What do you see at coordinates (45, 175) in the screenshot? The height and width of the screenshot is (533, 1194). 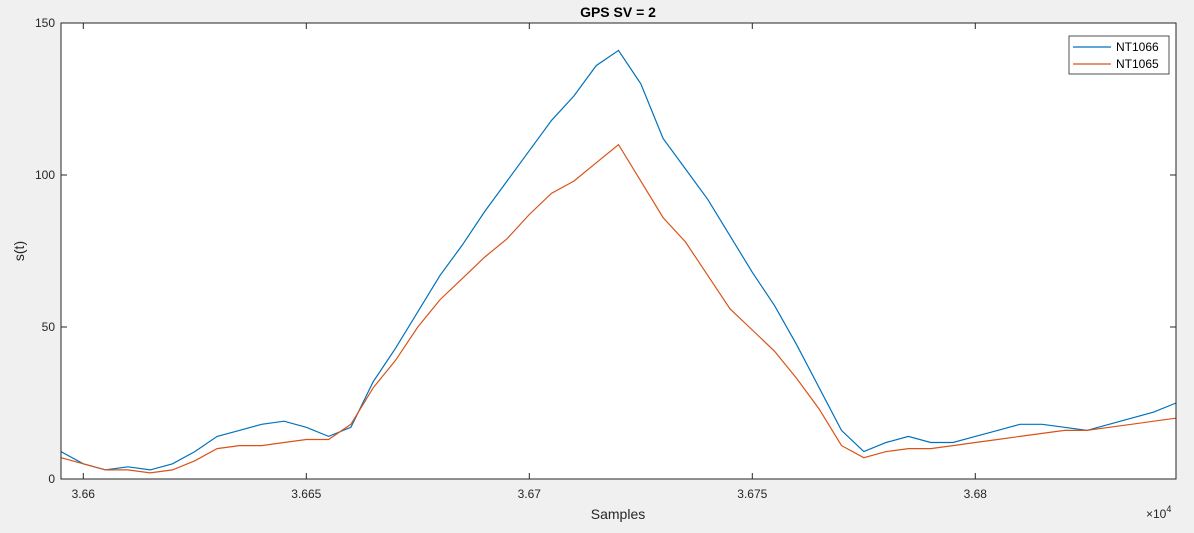 I see `y-tick-label: 100` at bounding box center [45, 175].